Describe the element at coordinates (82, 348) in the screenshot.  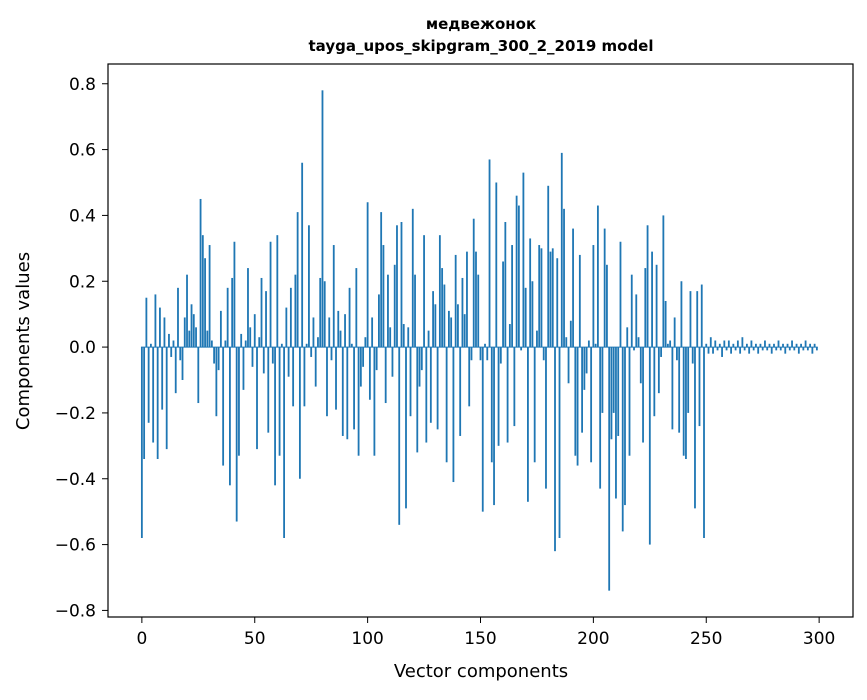
I see `y-tick-label: 0.0` at that location.